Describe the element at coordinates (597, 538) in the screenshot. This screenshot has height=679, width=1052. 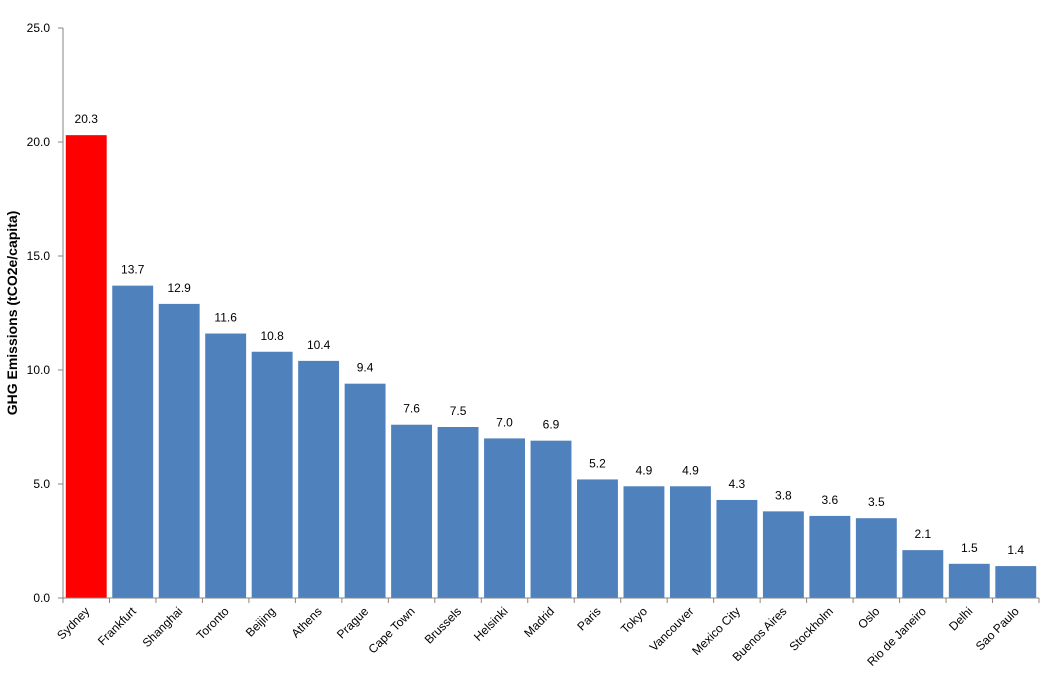
I see `bar-paris` at that location.